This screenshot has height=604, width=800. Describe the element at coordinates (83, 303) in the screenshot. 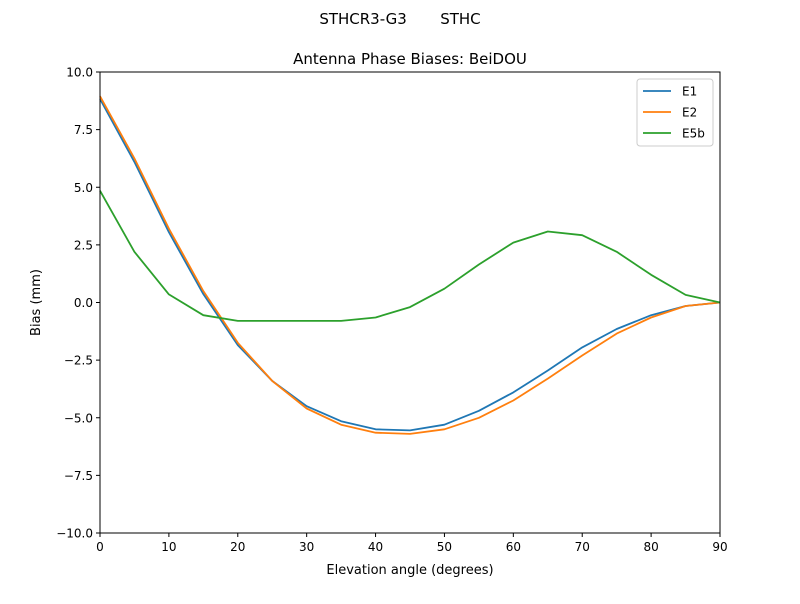

I see `y-tick-label: 0.0` at that location.